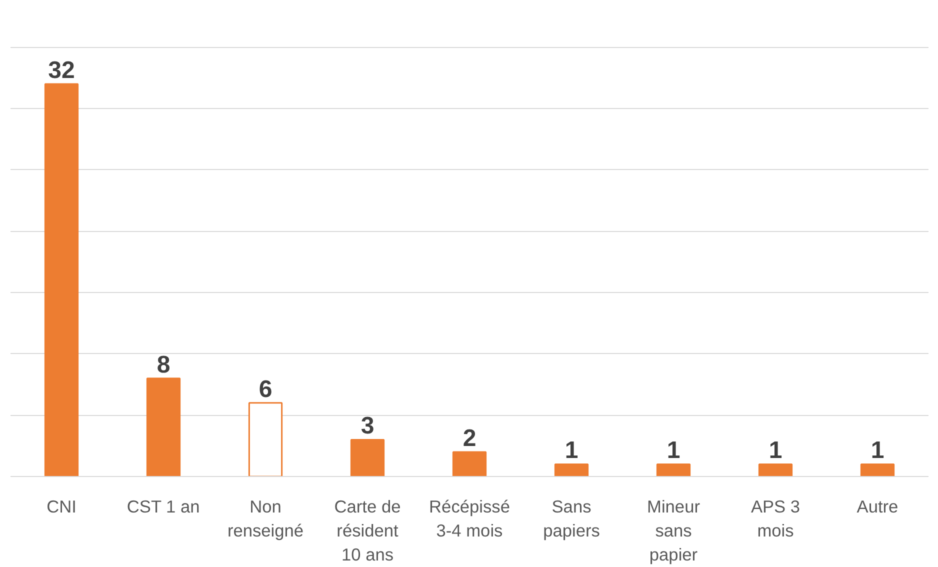  I want to click on x-tick-label: Non renseigné, so click(265, 518).